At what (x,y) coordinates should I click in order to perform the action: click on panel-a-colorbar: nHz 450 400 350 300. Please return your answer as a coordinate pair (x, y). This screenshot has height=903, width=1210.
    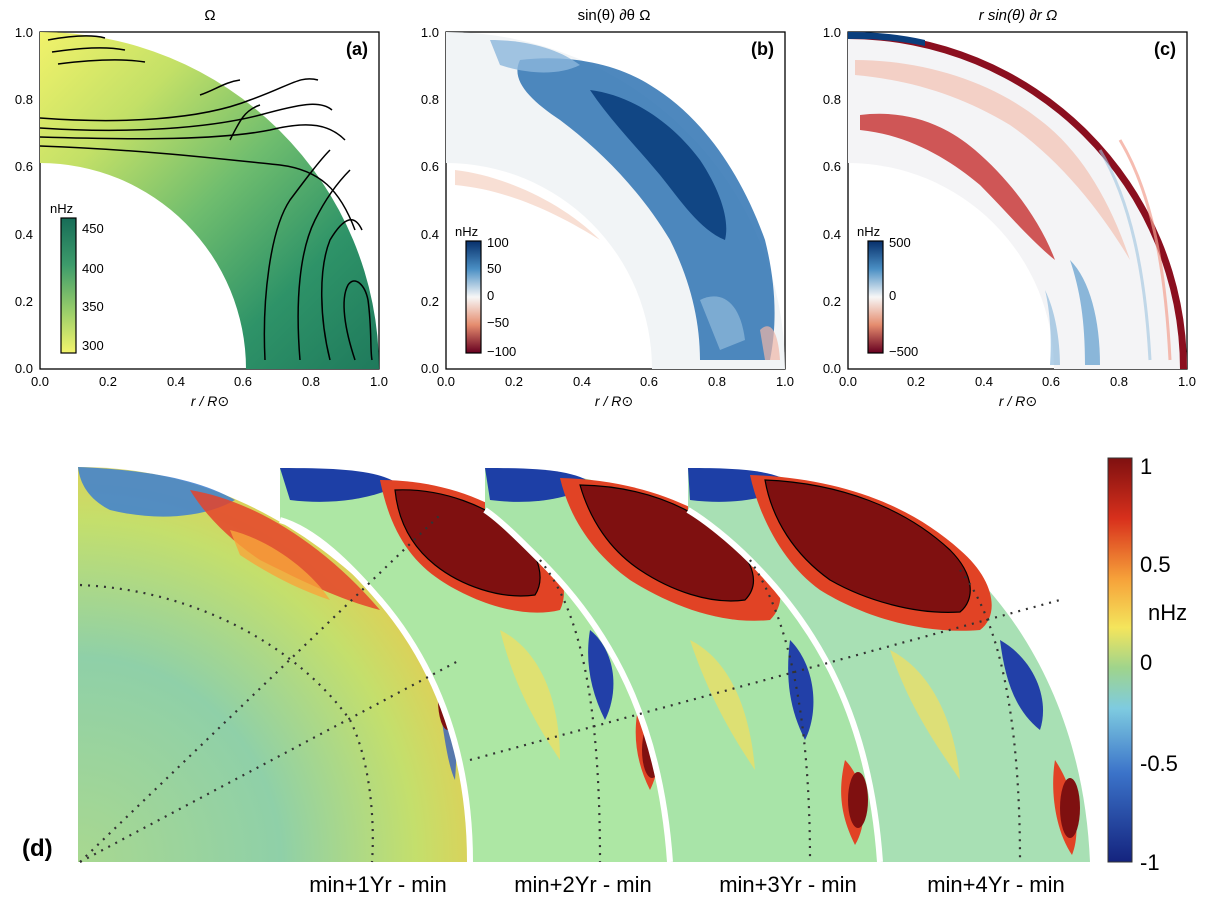
    Looking at the image, I should click on (77, 277).